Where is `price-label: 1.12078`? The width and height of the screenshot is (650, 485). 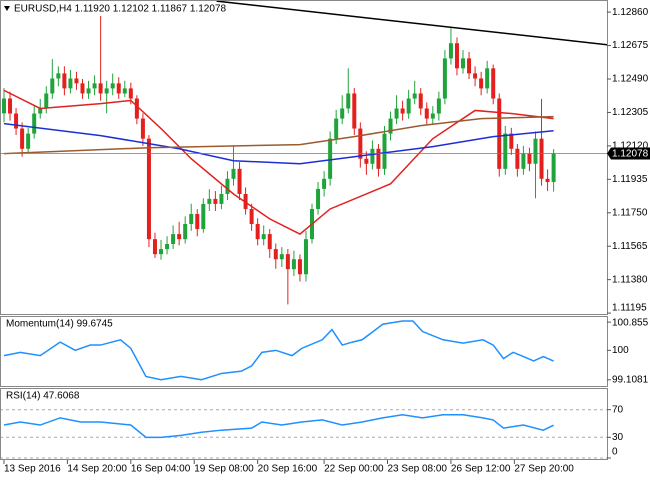
price-label: 1.12078 is located at coordinates (630, 154).